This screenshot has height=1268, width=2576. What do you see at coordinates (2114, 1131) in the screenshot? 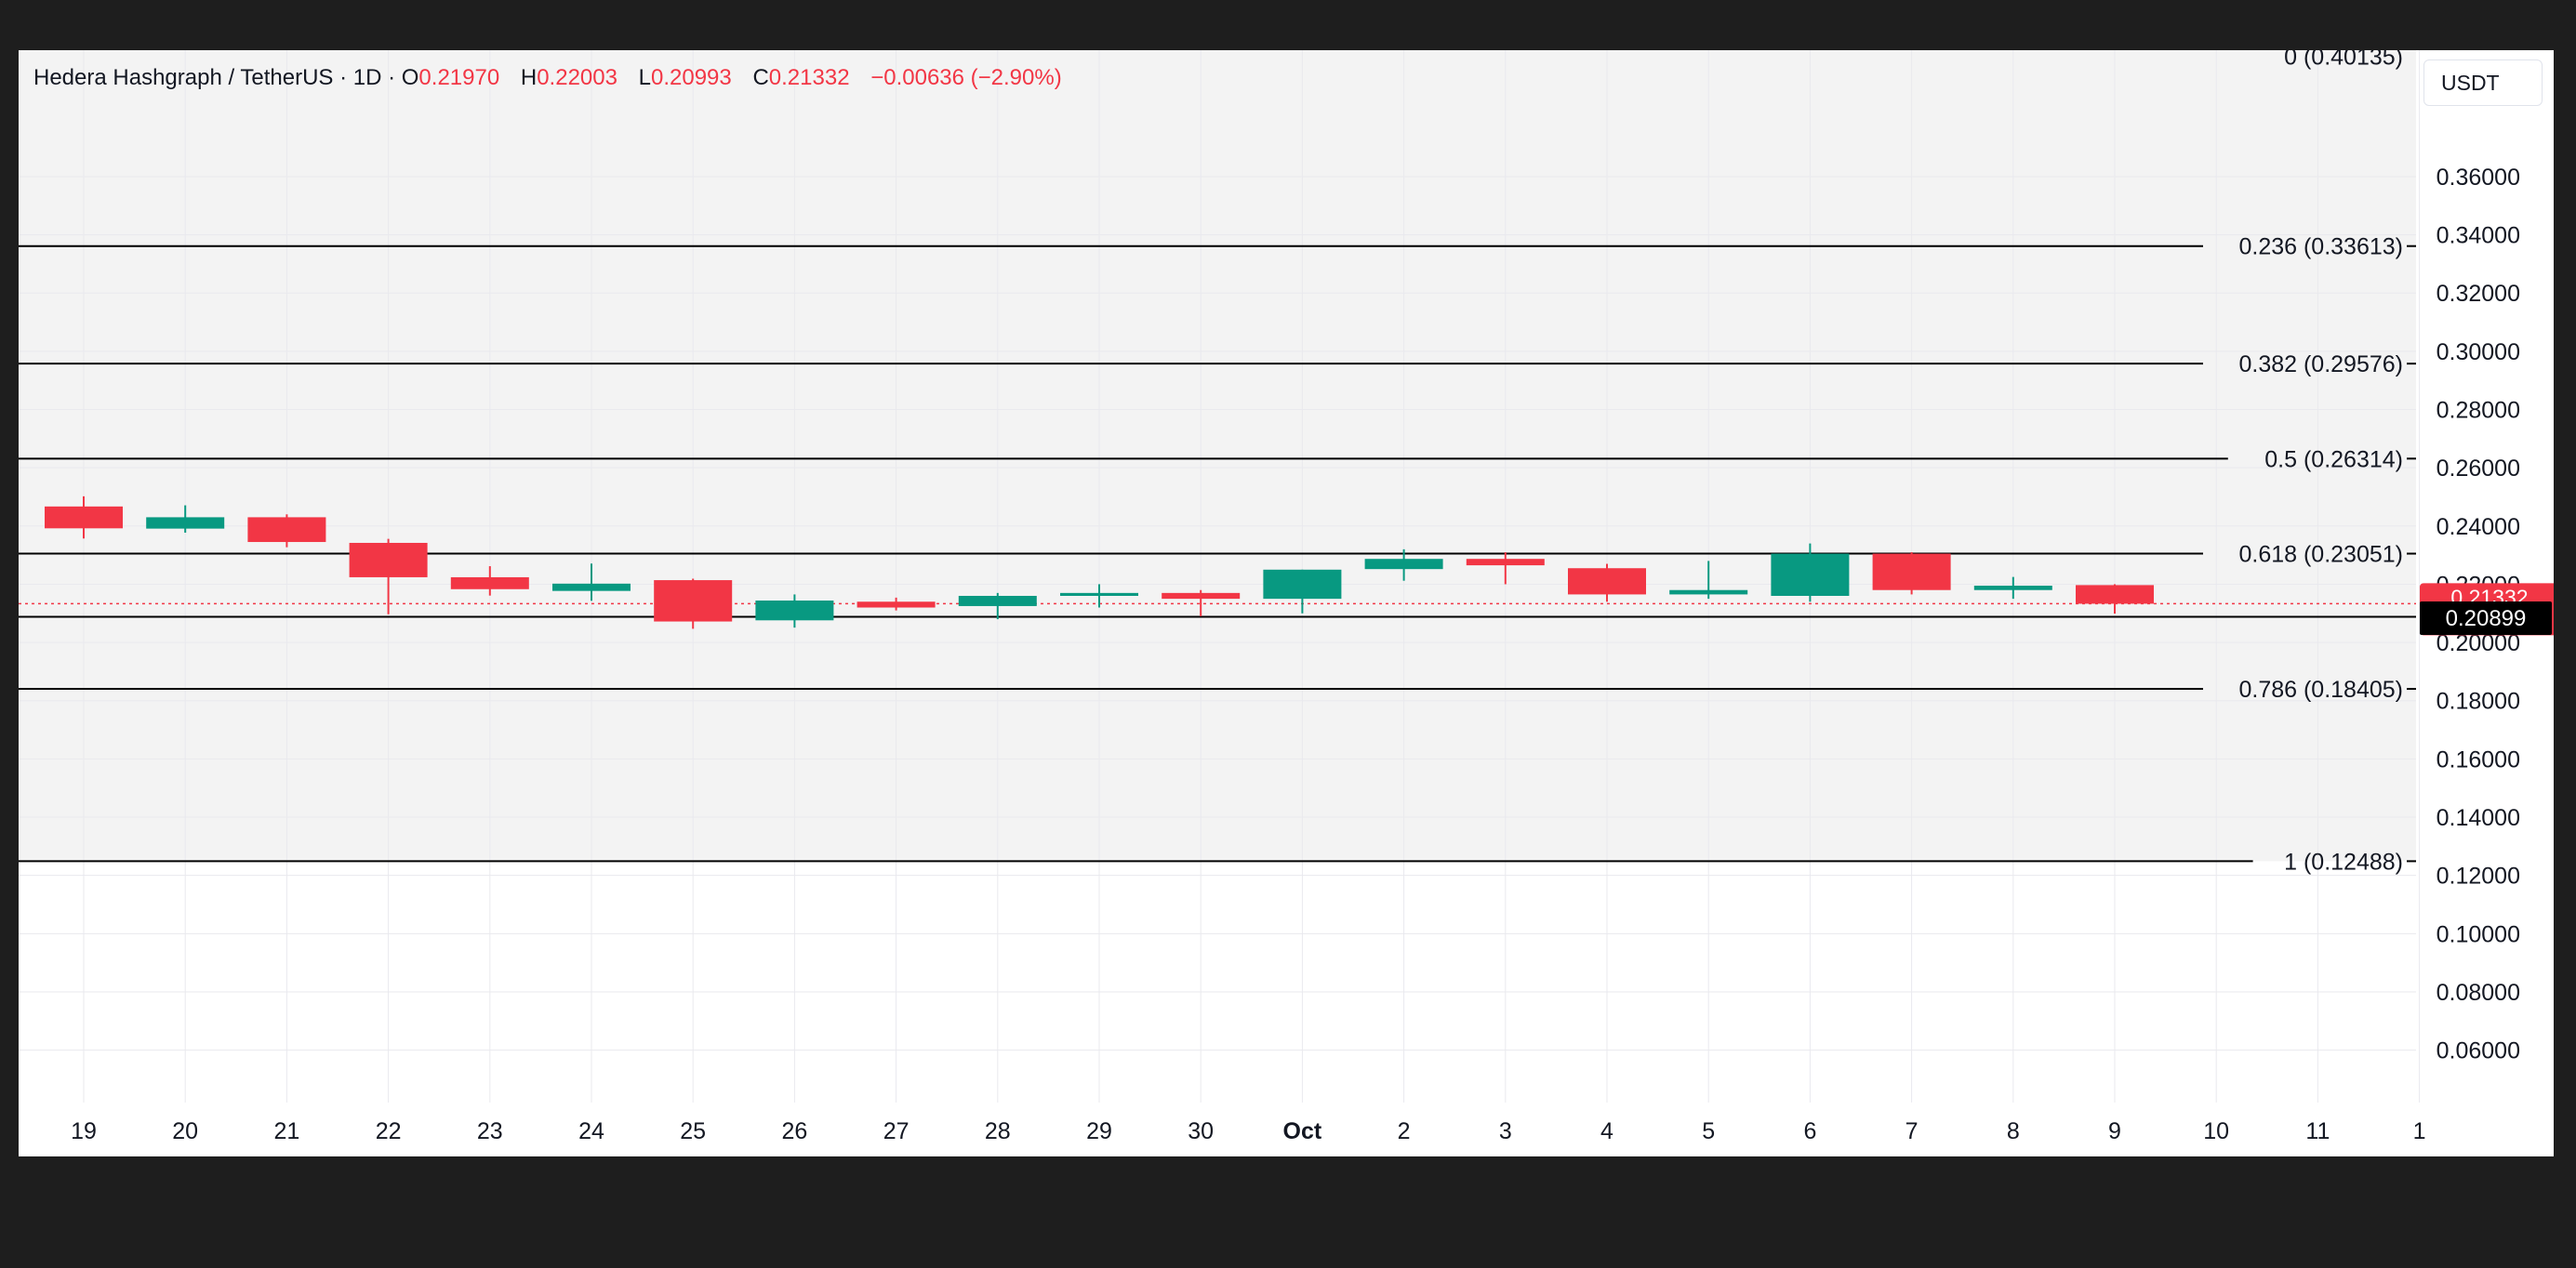
I see `time-tick-label: 9` at bounding box center [2114, 1131].